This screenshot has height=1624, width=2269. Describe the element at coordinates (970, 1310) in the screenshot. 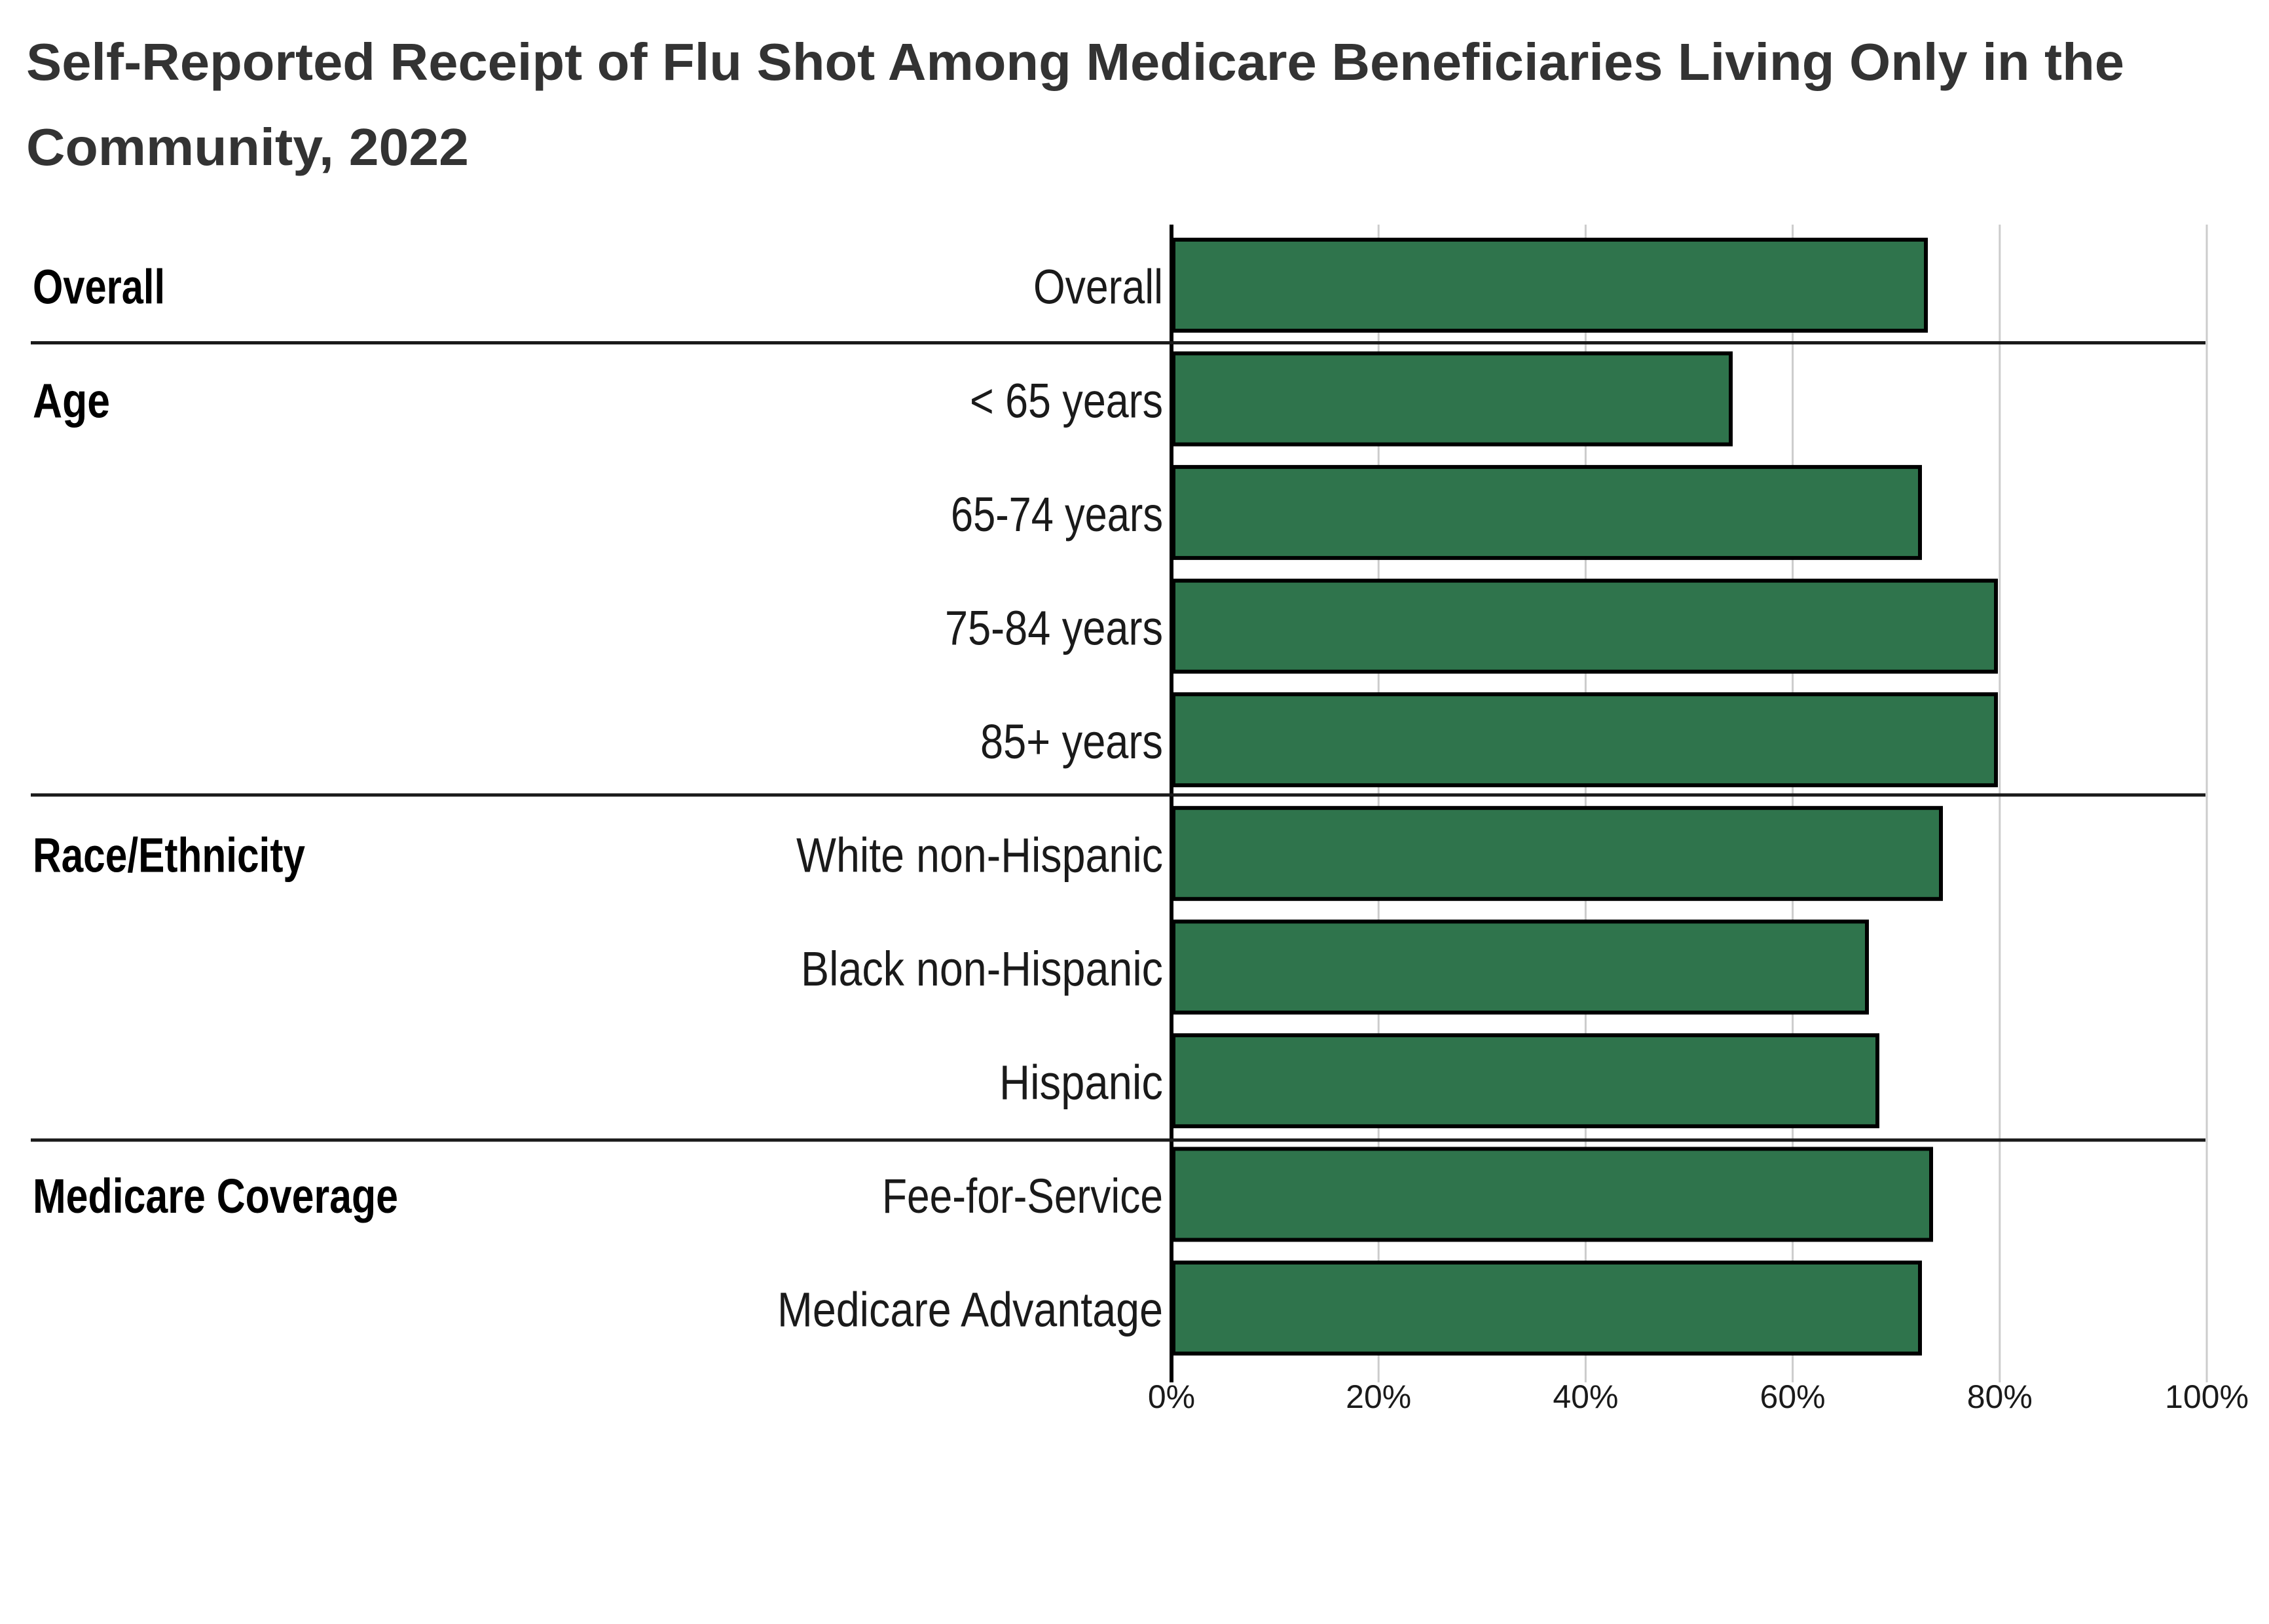

I see `svg-text: Medicare Advantage` at that location.